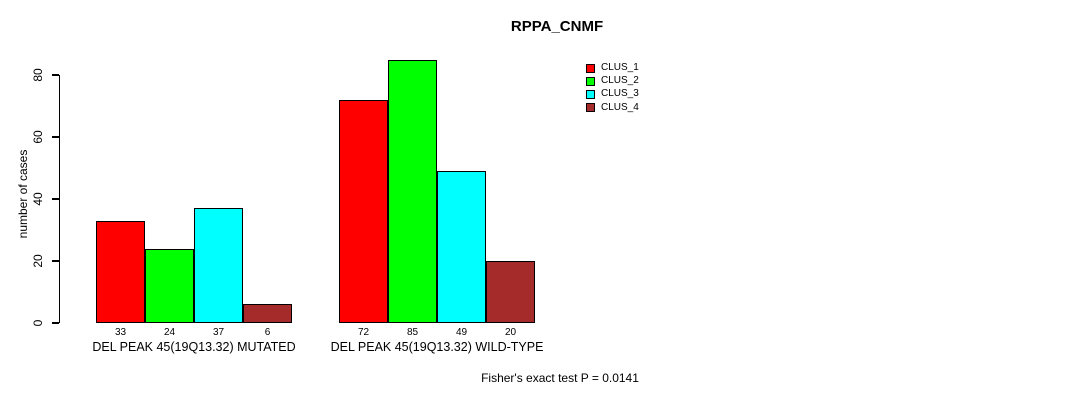 Image resolution: width=1090 pixels, height=400 pixels. Describe the element at coordinates (267, 313) in the screenshot. I see `bar-clus_4-group1` at that location.